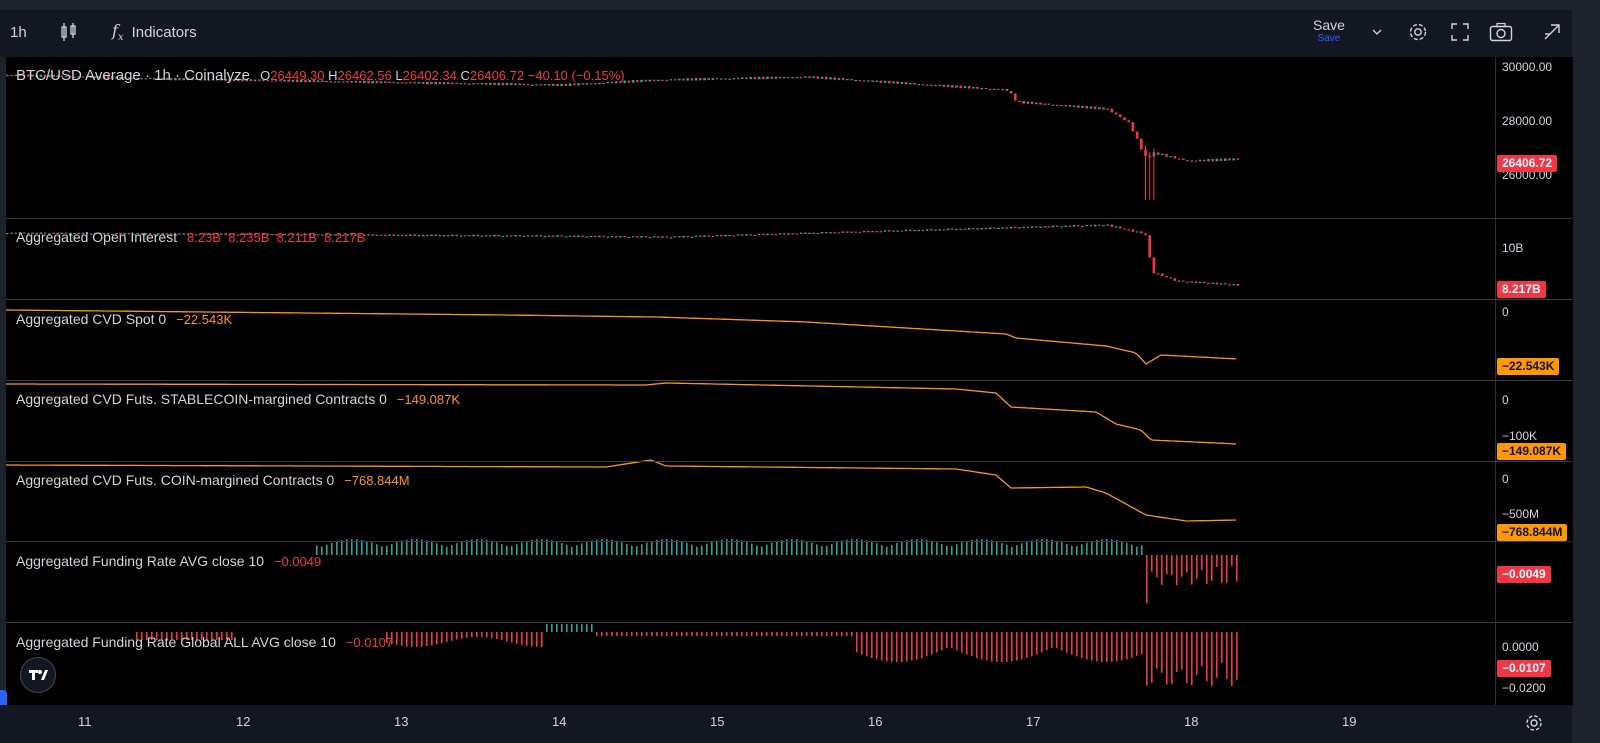  What do you see at coordinates (38, 675) in the screenshot?
I see `tradingview-logo` at bounding box center [38, 675].